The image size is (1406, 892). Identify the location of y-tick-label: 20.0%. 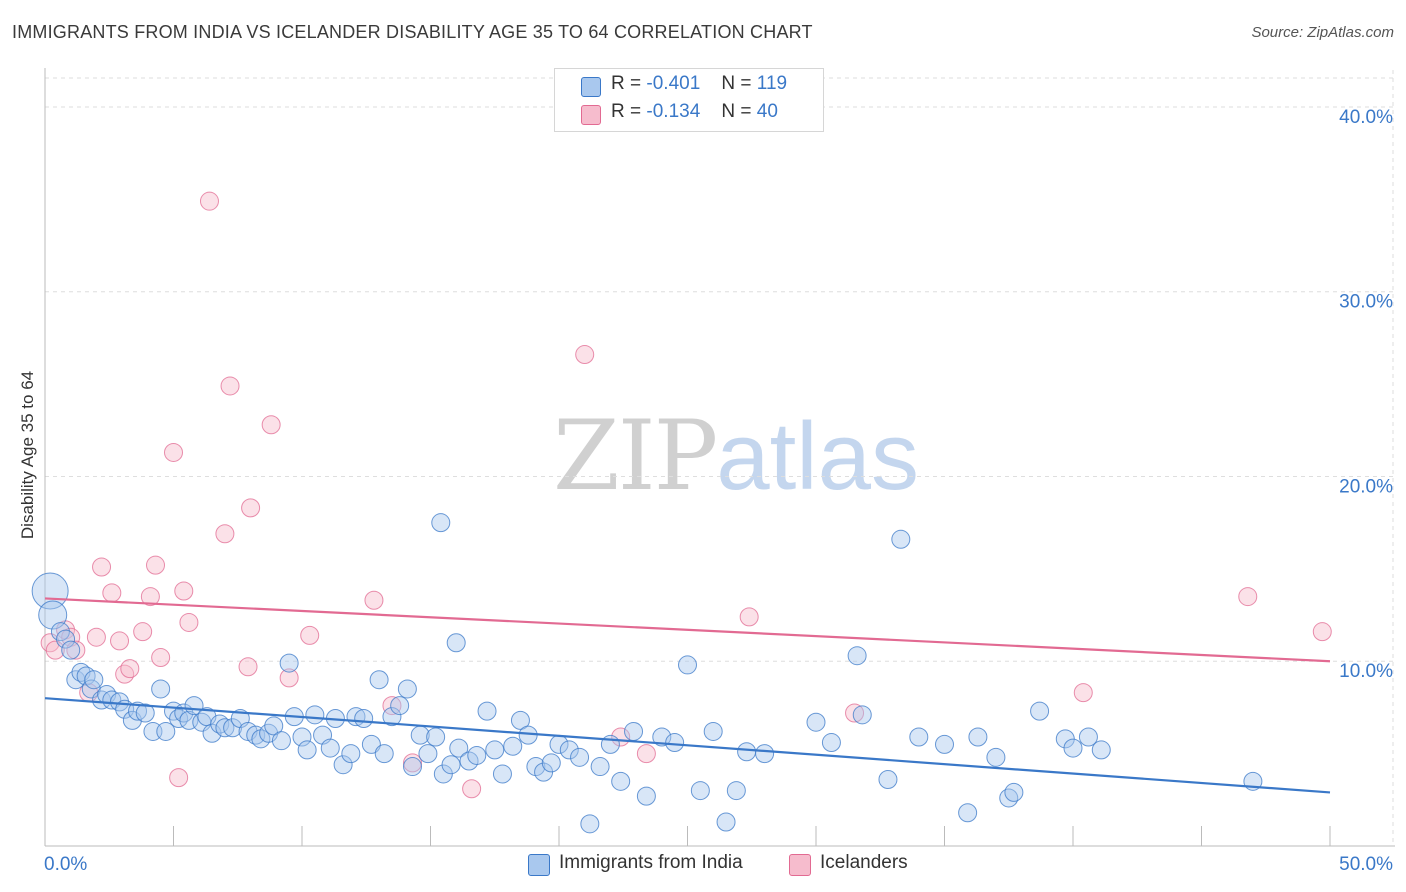
(1366, 486).